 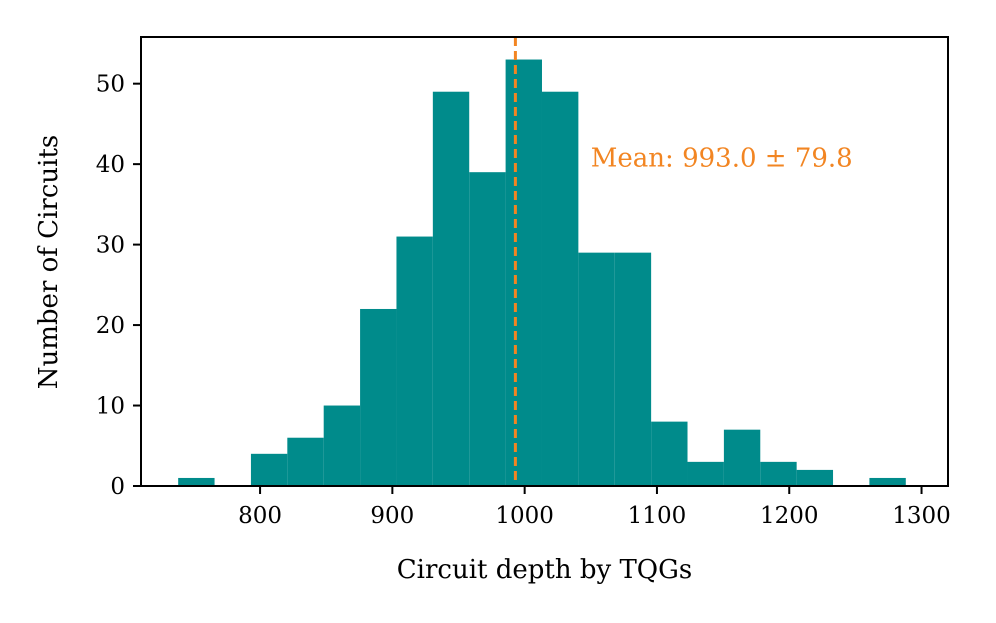 What do you see at coordinates (657, 516) in the screenshot?
I see `x-tick-label-1100: 1100` at bounding box center [657, 516].